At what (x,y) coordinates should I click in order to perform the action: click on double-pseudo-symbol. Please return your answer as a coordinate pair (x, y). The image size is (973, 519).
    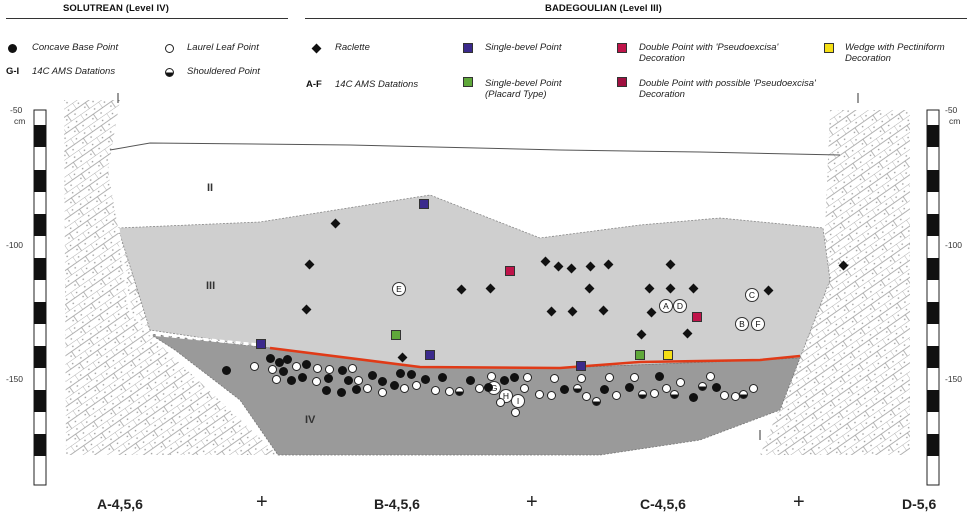
    Looking at the image, I should click on (622, 48).